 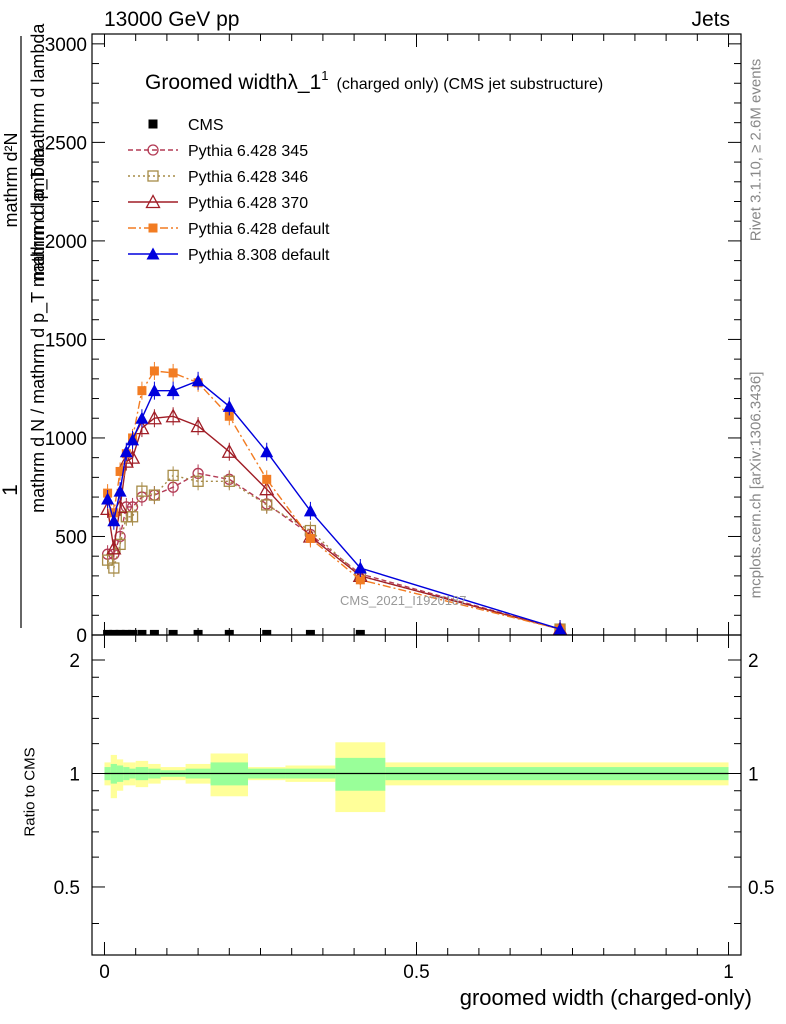 I want to click on x-tick-label-1: 1, so click(x=728, y=972).